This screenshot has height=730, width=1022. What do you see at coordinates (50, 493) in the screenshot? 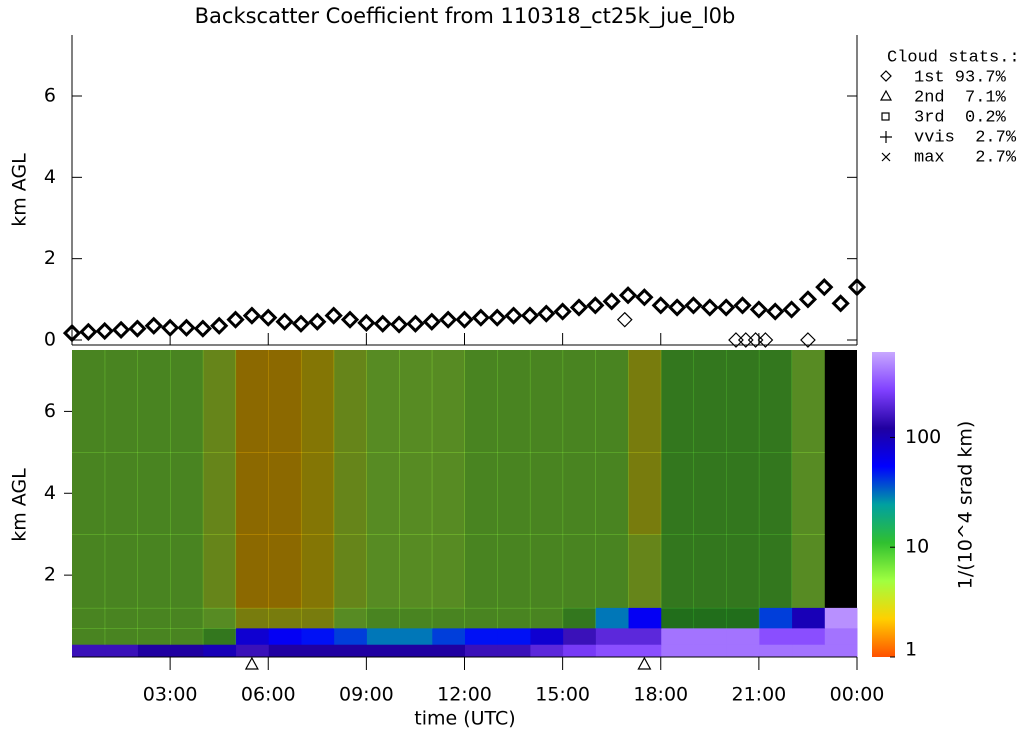
I see `y-tick-label: 4` at bounding box center [50, 493].